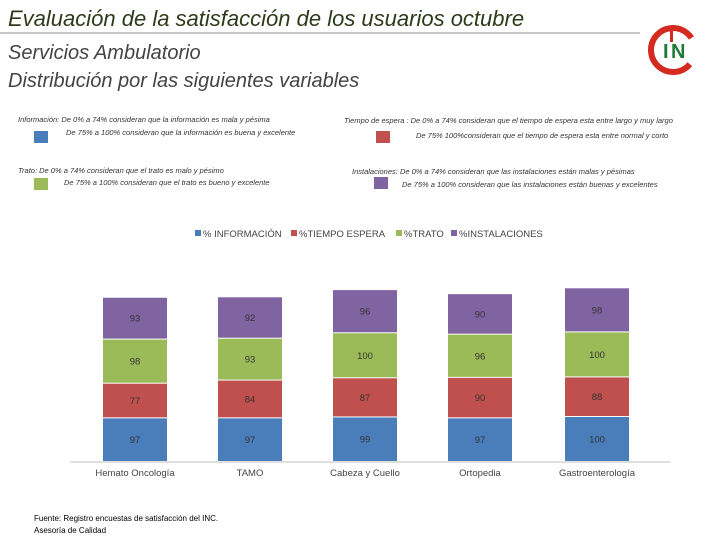  I want to click on data-label-gastroenterologia-tiempo-espera: 88, so click(597, 397).